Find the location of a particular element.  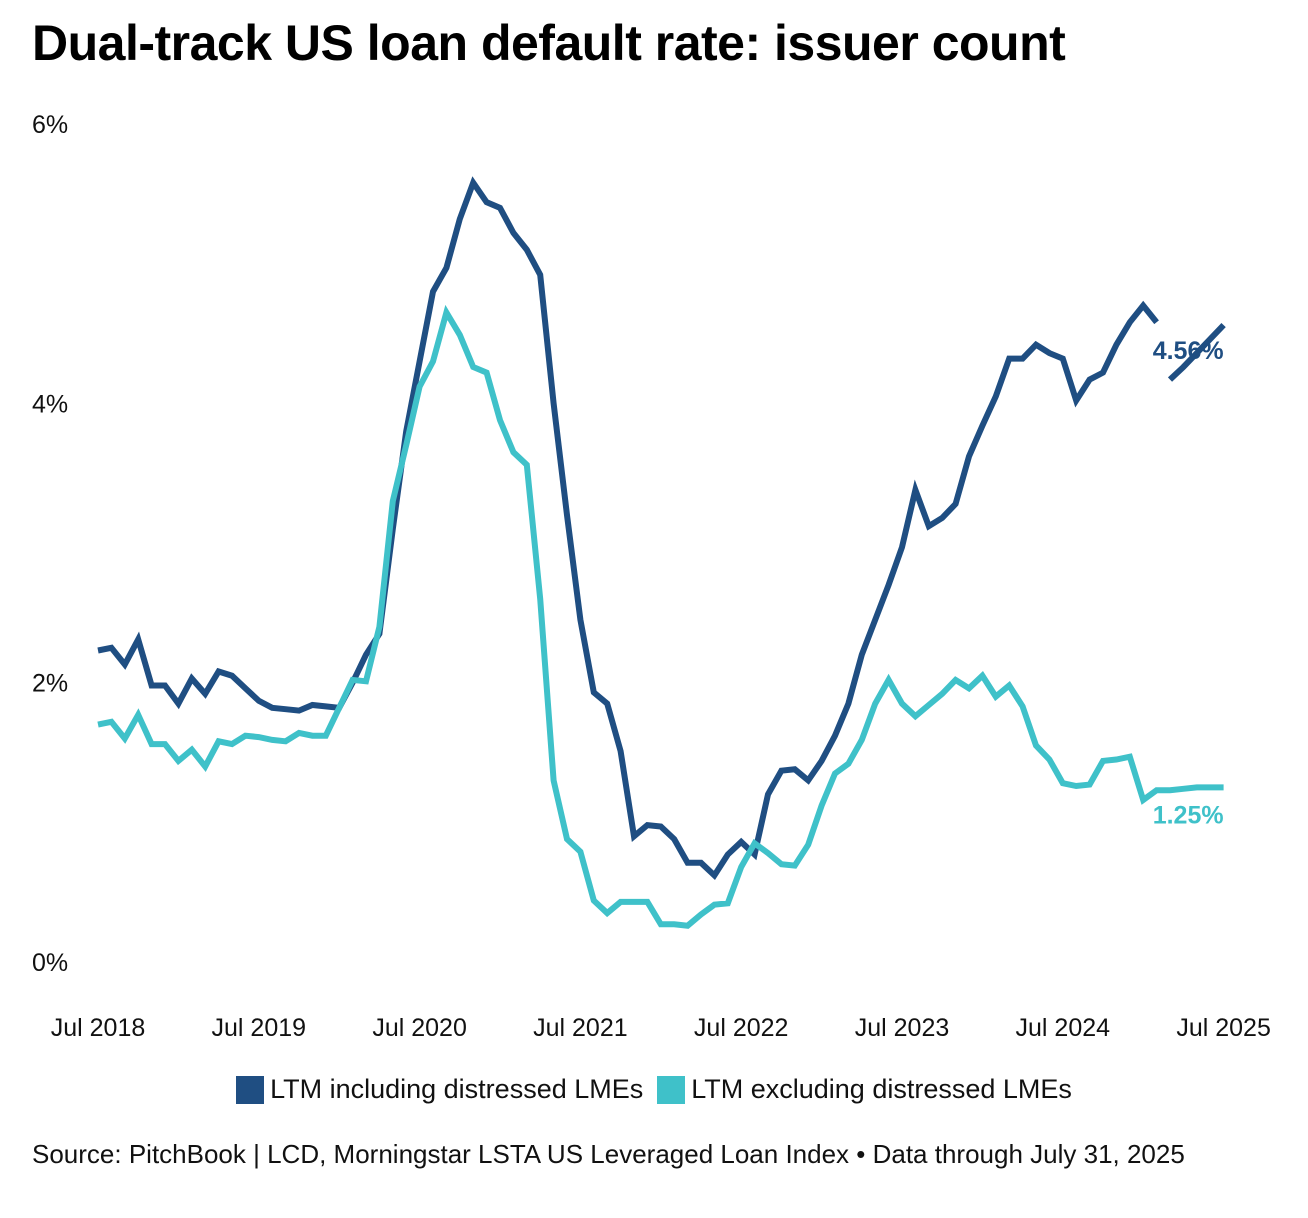

end-label-excluding: 1.25% is located at coordinates (1188, 815).